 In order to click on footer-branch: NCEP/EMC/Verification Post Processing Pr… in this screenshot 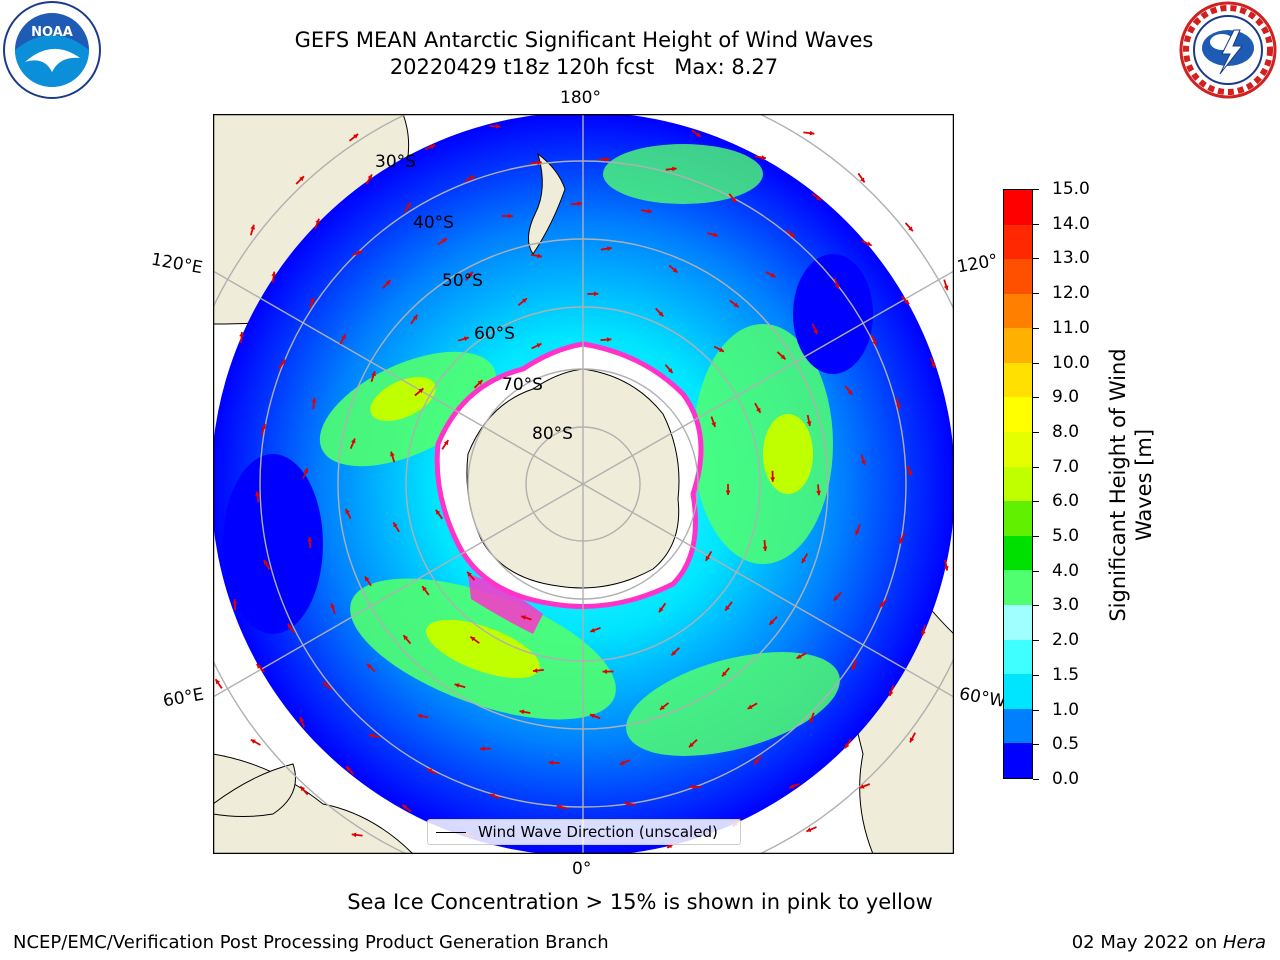, I will do `click(311, 942)`.